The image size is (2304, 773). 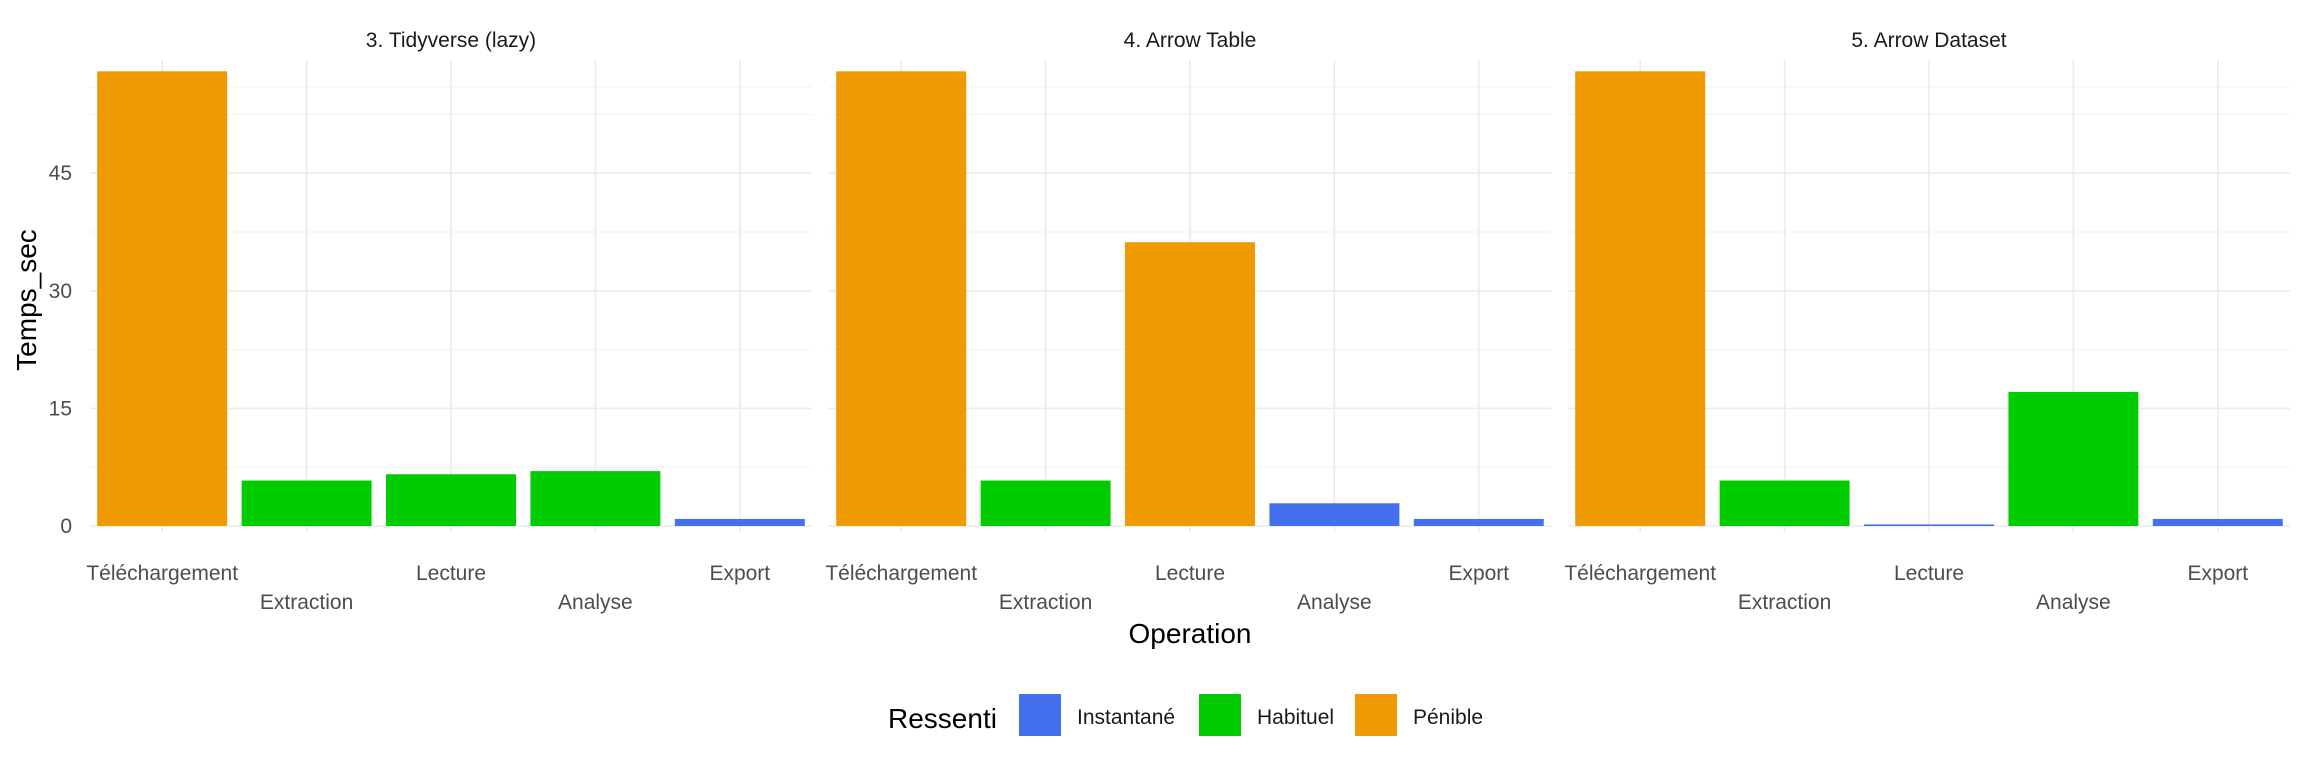 What do you see at coordinates (451, 40) in the screenshot?
I see `facet-title: 3. Tidyverse (lazy)` at bounding box center [451, 40].